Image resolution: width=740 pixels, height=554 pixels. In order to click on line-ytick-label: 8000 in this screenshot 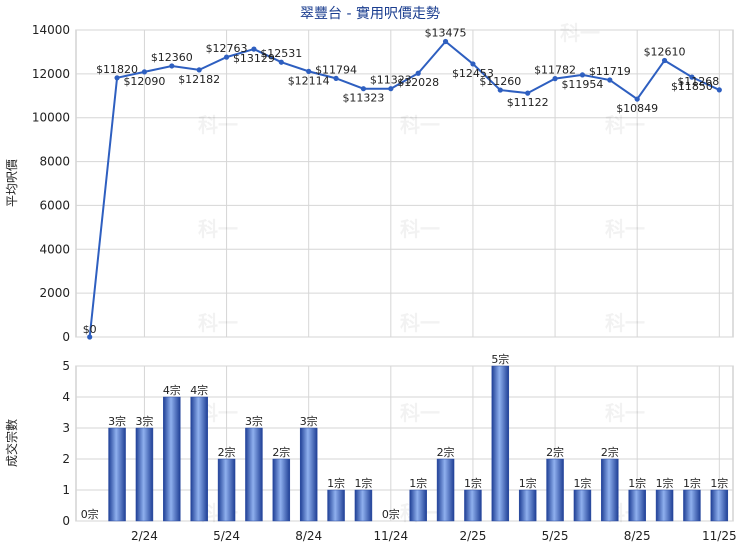, I will do `click(54, 162)`.